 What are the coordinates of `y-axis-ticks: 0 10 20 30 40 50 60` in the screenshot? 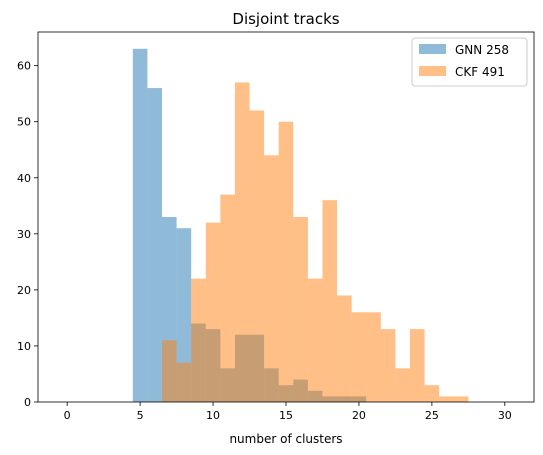 It's located at (27, 234).